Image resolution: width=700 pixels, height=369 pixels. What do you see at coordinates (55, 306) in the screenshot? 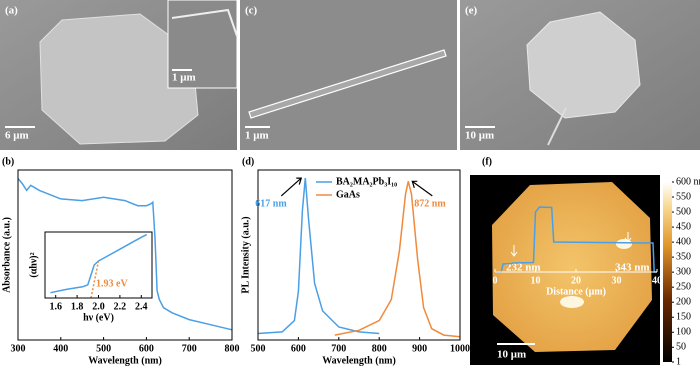
I see `x-tick-label: 1.6` at bounding box center [55, 306].